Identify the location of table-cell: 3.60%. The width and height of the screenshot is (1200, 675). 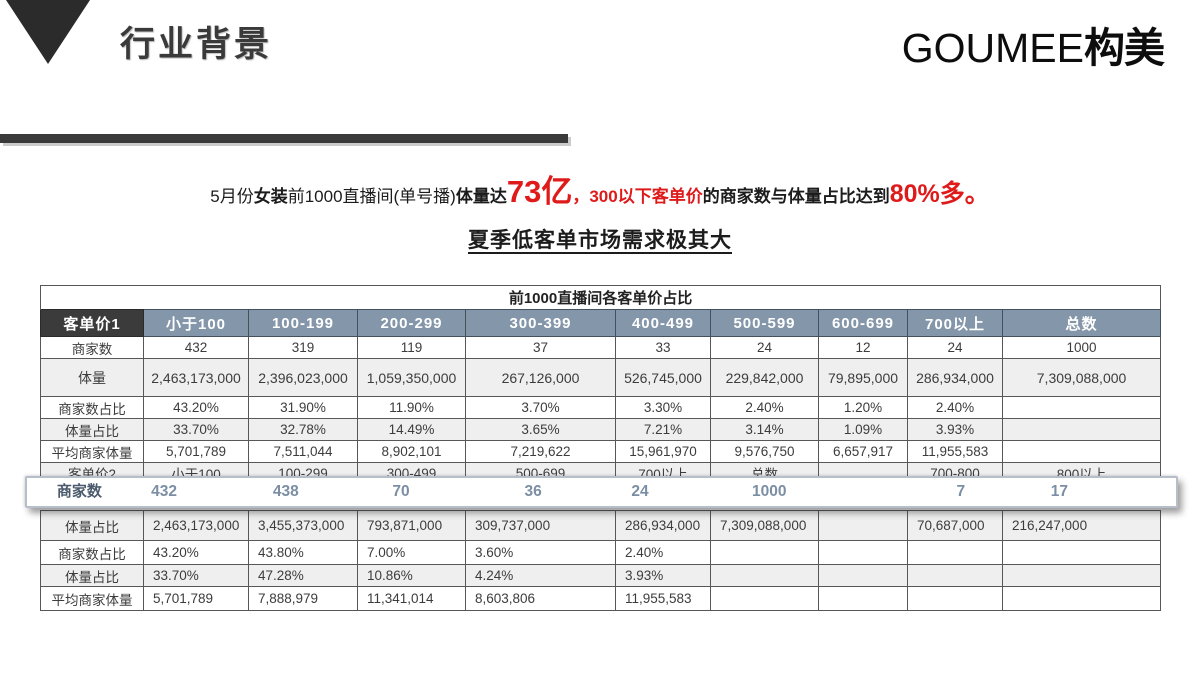
(540, 552).